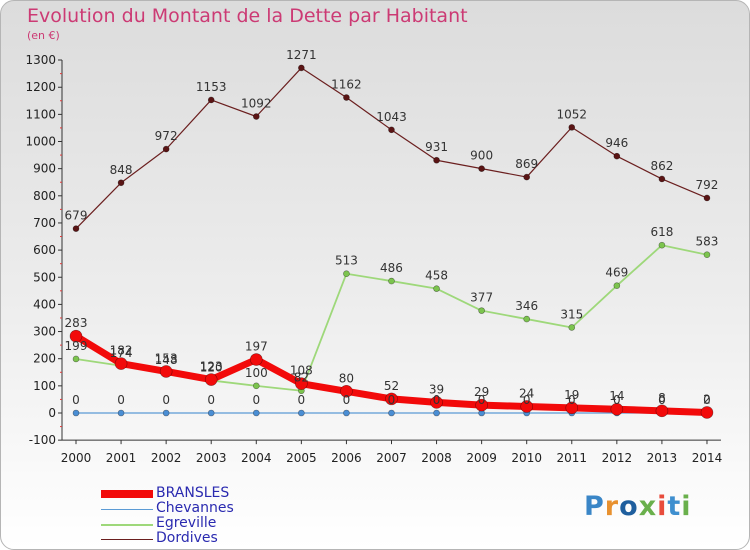  Describe the element at coordinates (391, 117) in the screenshot. I see `data-label-dordives: 1043` at that location.